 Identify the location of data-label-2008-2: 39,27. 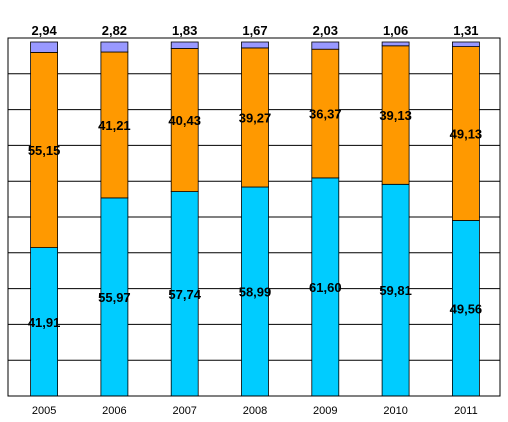
(255, 118).